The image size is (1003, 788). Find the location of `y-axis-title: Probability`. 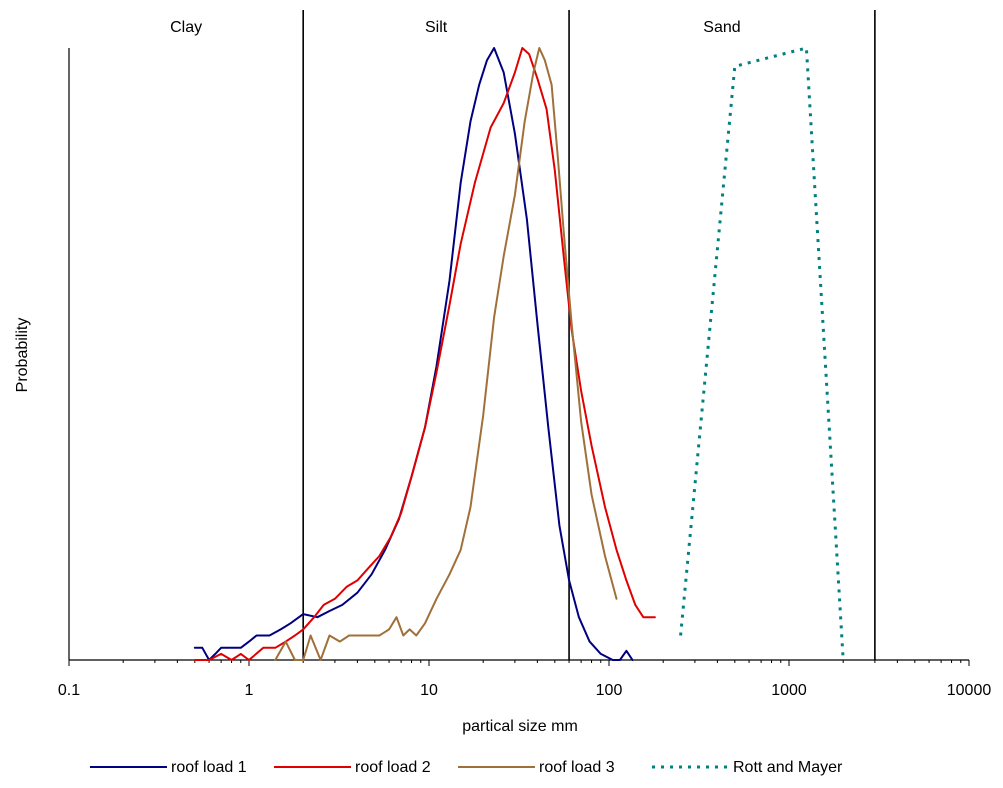

y-axis-title: Probability is located at coordinates (22, 355).